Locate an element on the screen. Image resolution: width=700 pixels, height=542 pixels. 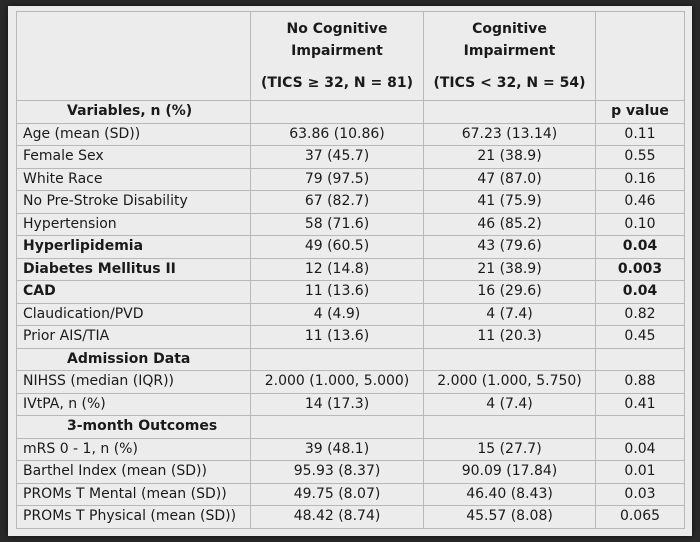
table-row: Claudication/PVD 4 (4.9) 4 (7.4) 0.82 is located at coordinates (350, 314).